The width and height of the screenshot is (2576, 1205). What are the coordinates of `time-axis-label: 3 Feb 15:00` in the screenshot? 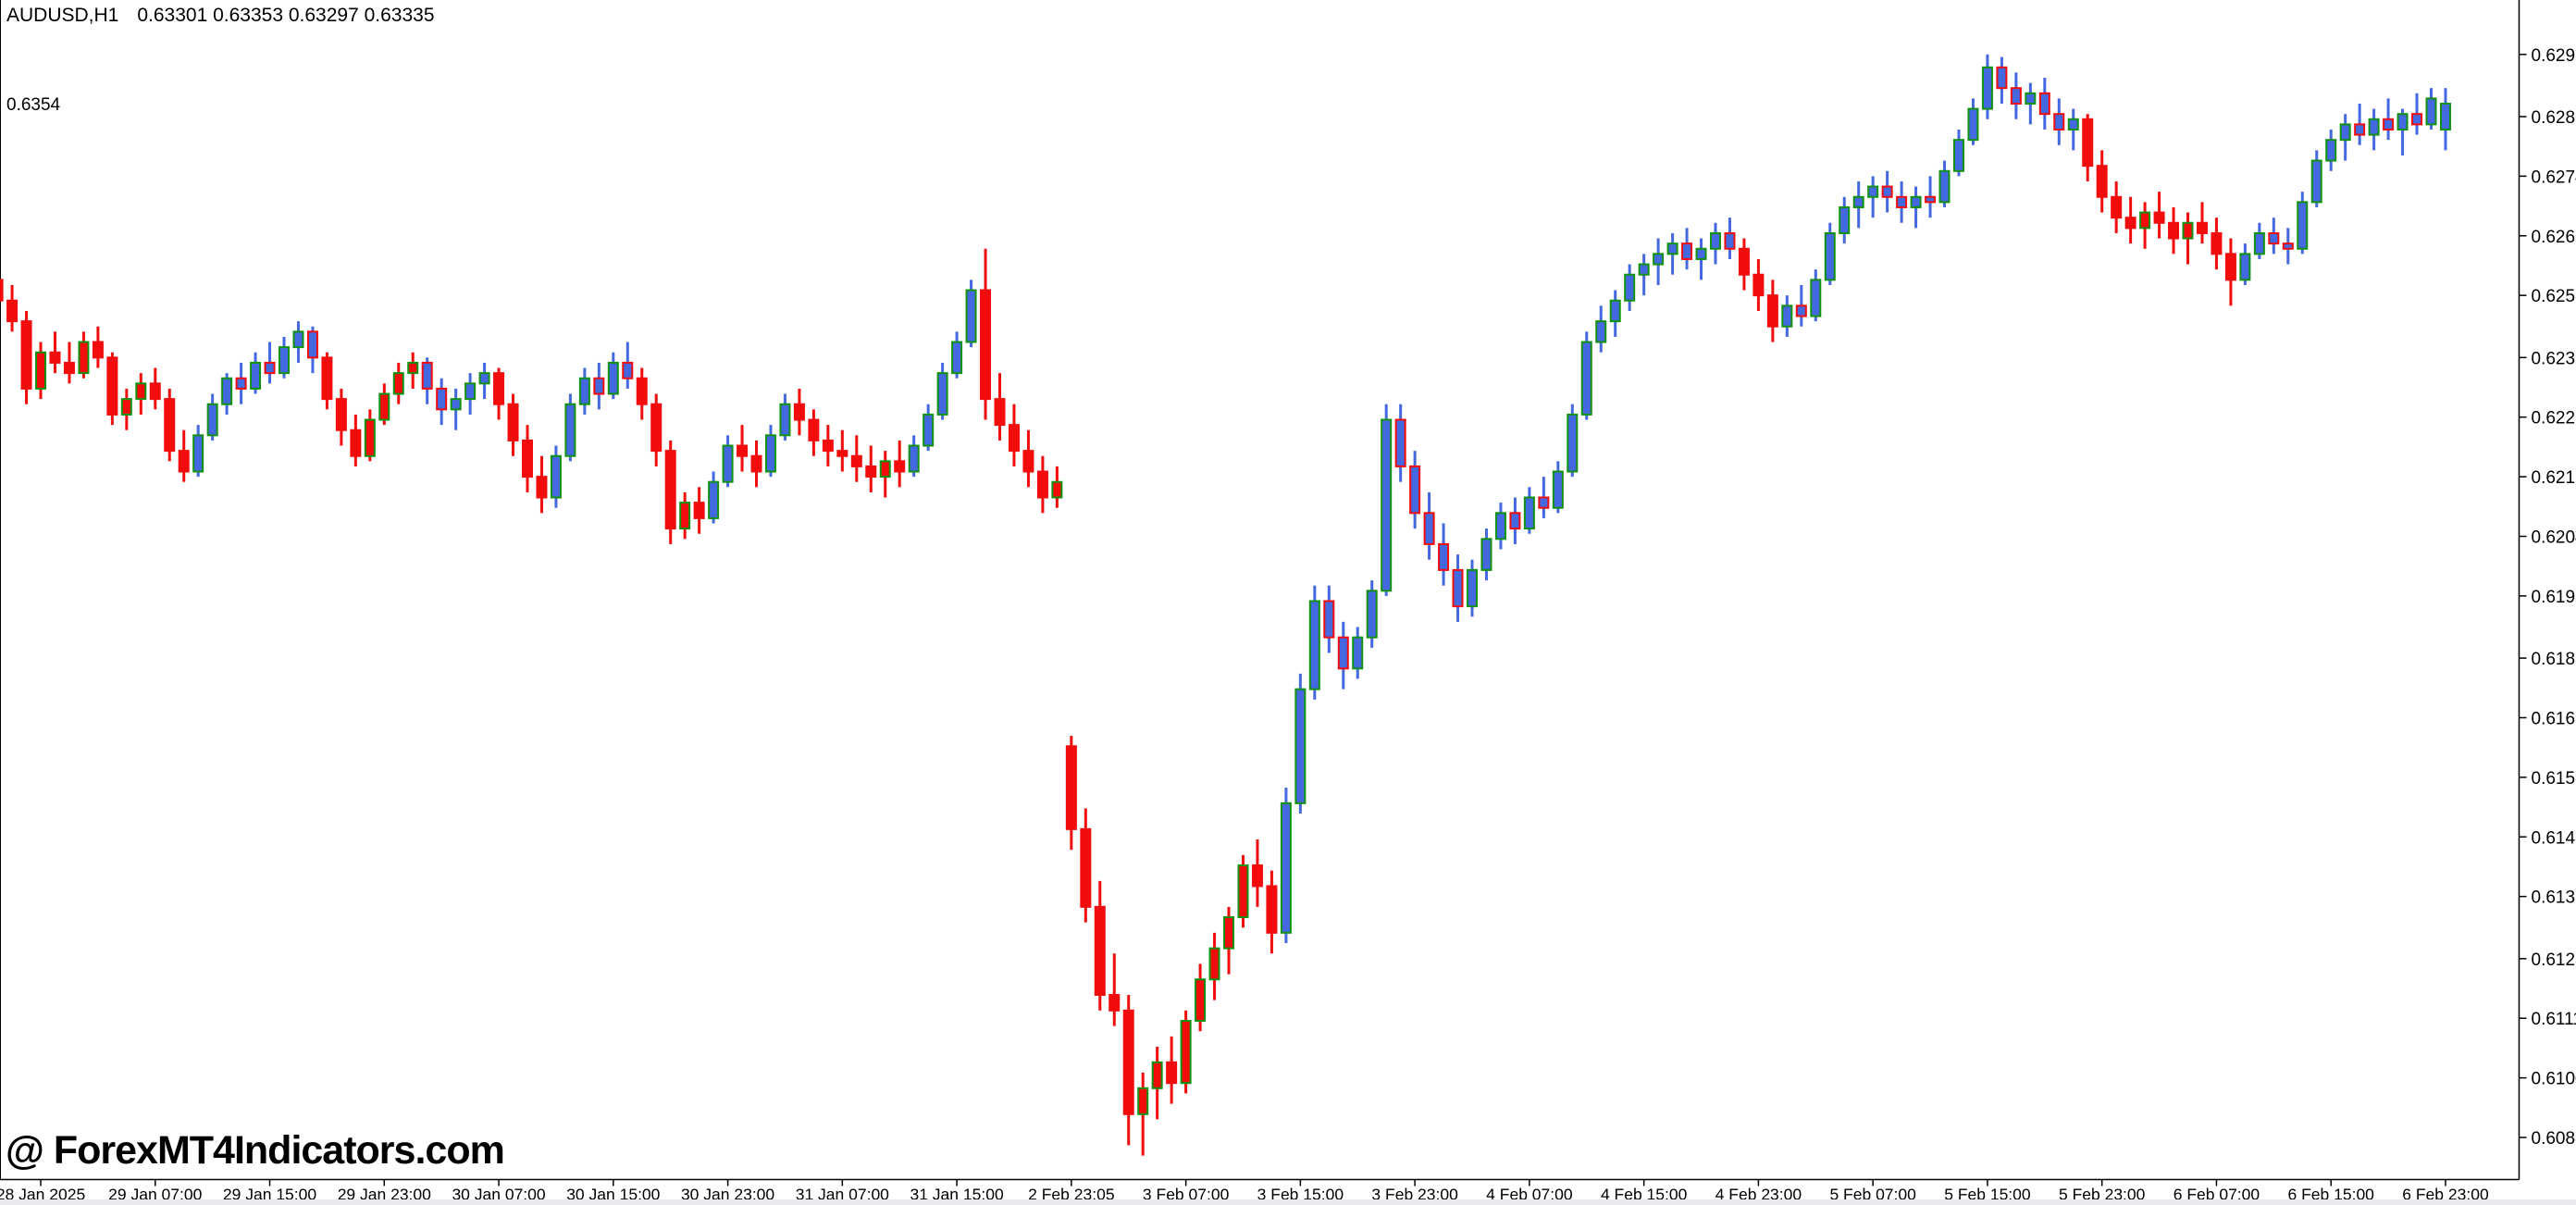 It's located at (1300, 1195).